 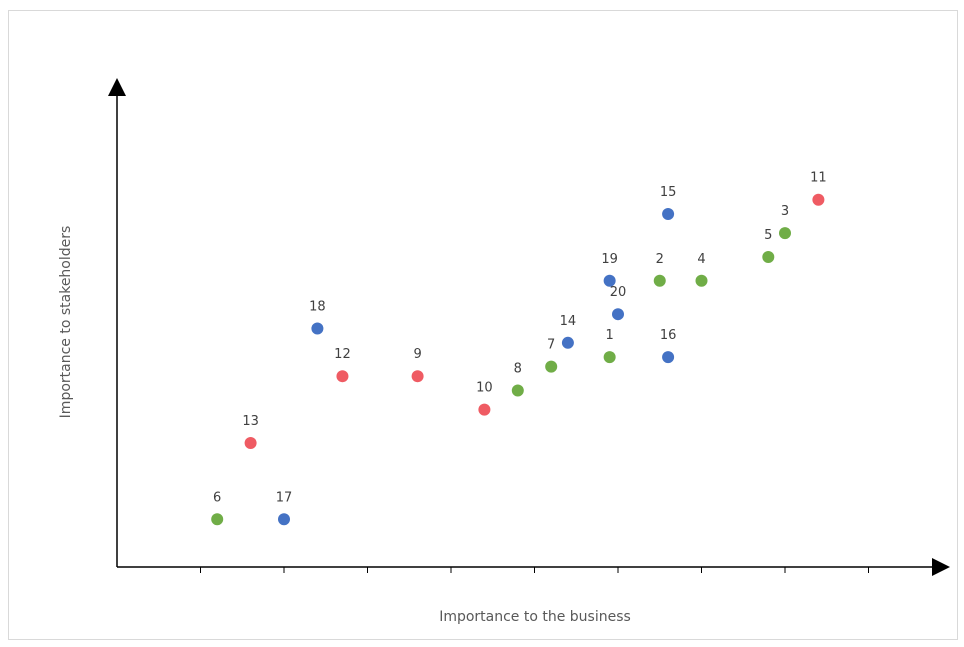 What do you see at coordinates (701, 259) in the screenshot?
I see `data-label-4: 4` at bounding box center [701, 259].